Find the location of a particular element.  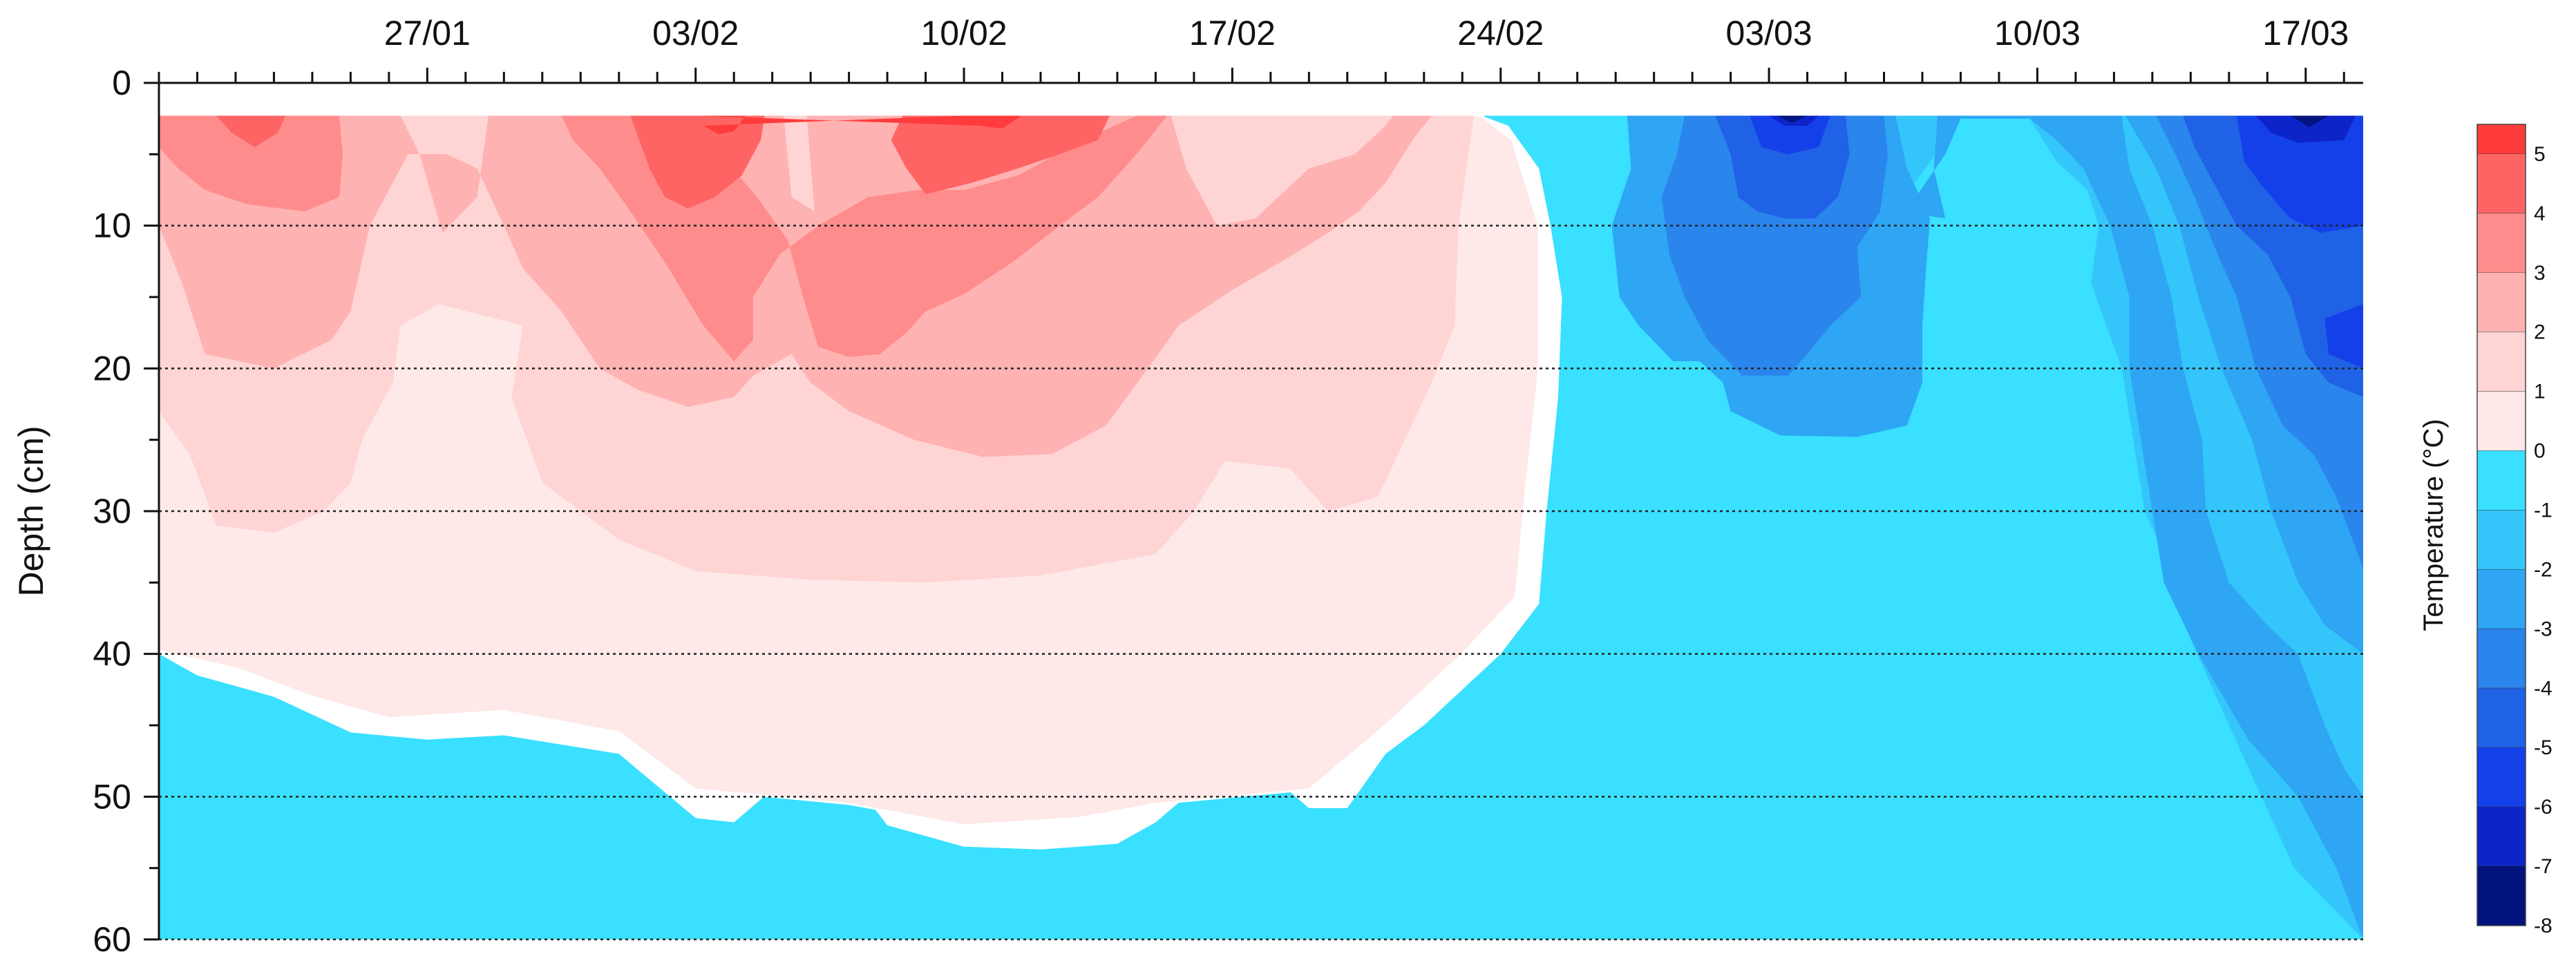

colorbar-label: 2 is located at coordinates (2540, 332).